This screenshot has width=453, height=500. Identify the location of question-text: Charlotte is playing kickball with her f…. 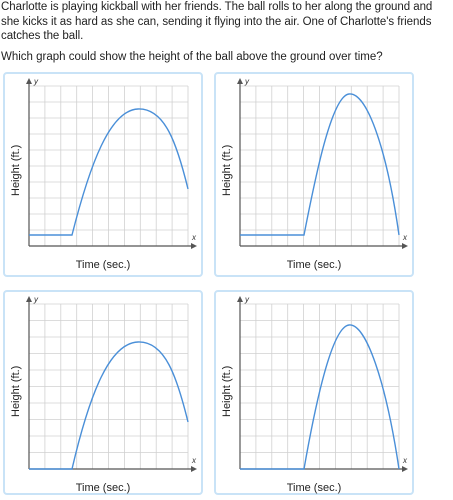
(217, 21).